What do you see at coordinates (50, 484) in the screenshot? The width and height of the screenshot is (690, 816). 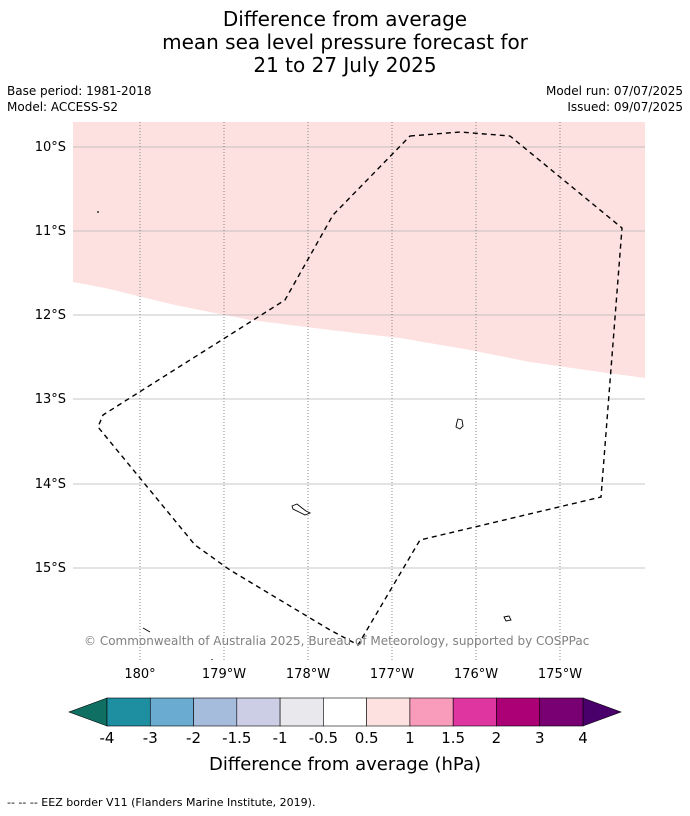 I see `lat-label: 14°S` at bounding box center [50, 484].